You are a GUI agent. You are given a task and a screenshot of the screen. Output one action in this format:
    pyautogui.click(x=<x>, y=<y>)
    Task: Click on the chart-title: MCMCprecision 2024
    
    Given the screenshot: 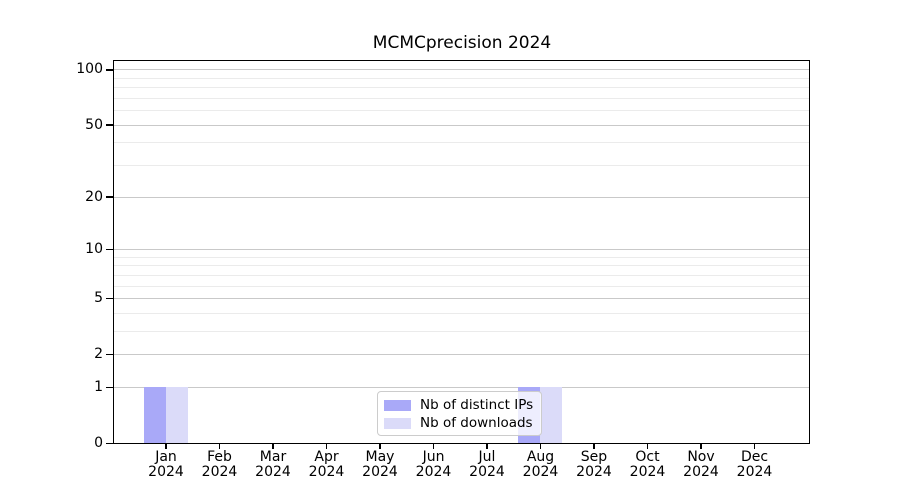 What is the action you would take?
    pyautogui.click(x=462, y=43)
    